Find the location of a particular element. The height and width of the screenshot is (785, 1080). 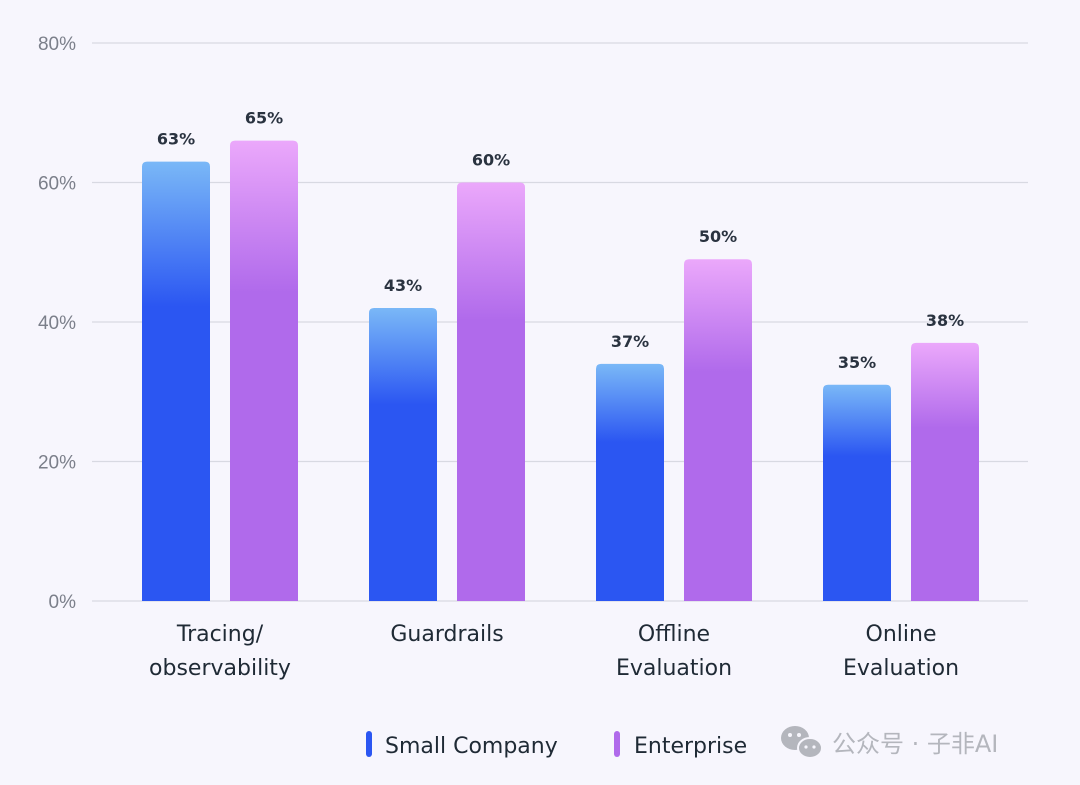

watermark: 公众号 · 子非AI is located at coordinates (889, 742).